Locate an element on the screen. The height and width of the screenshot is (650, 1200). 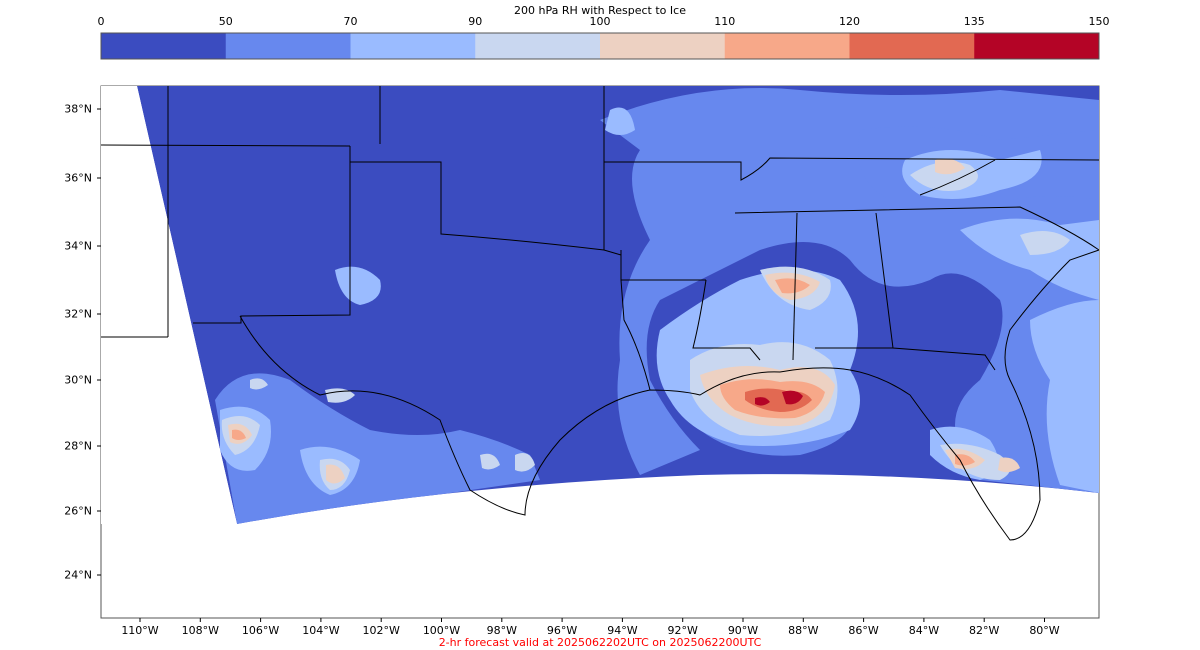
latitude-label: 36°N is located at coordinates (78, 178).